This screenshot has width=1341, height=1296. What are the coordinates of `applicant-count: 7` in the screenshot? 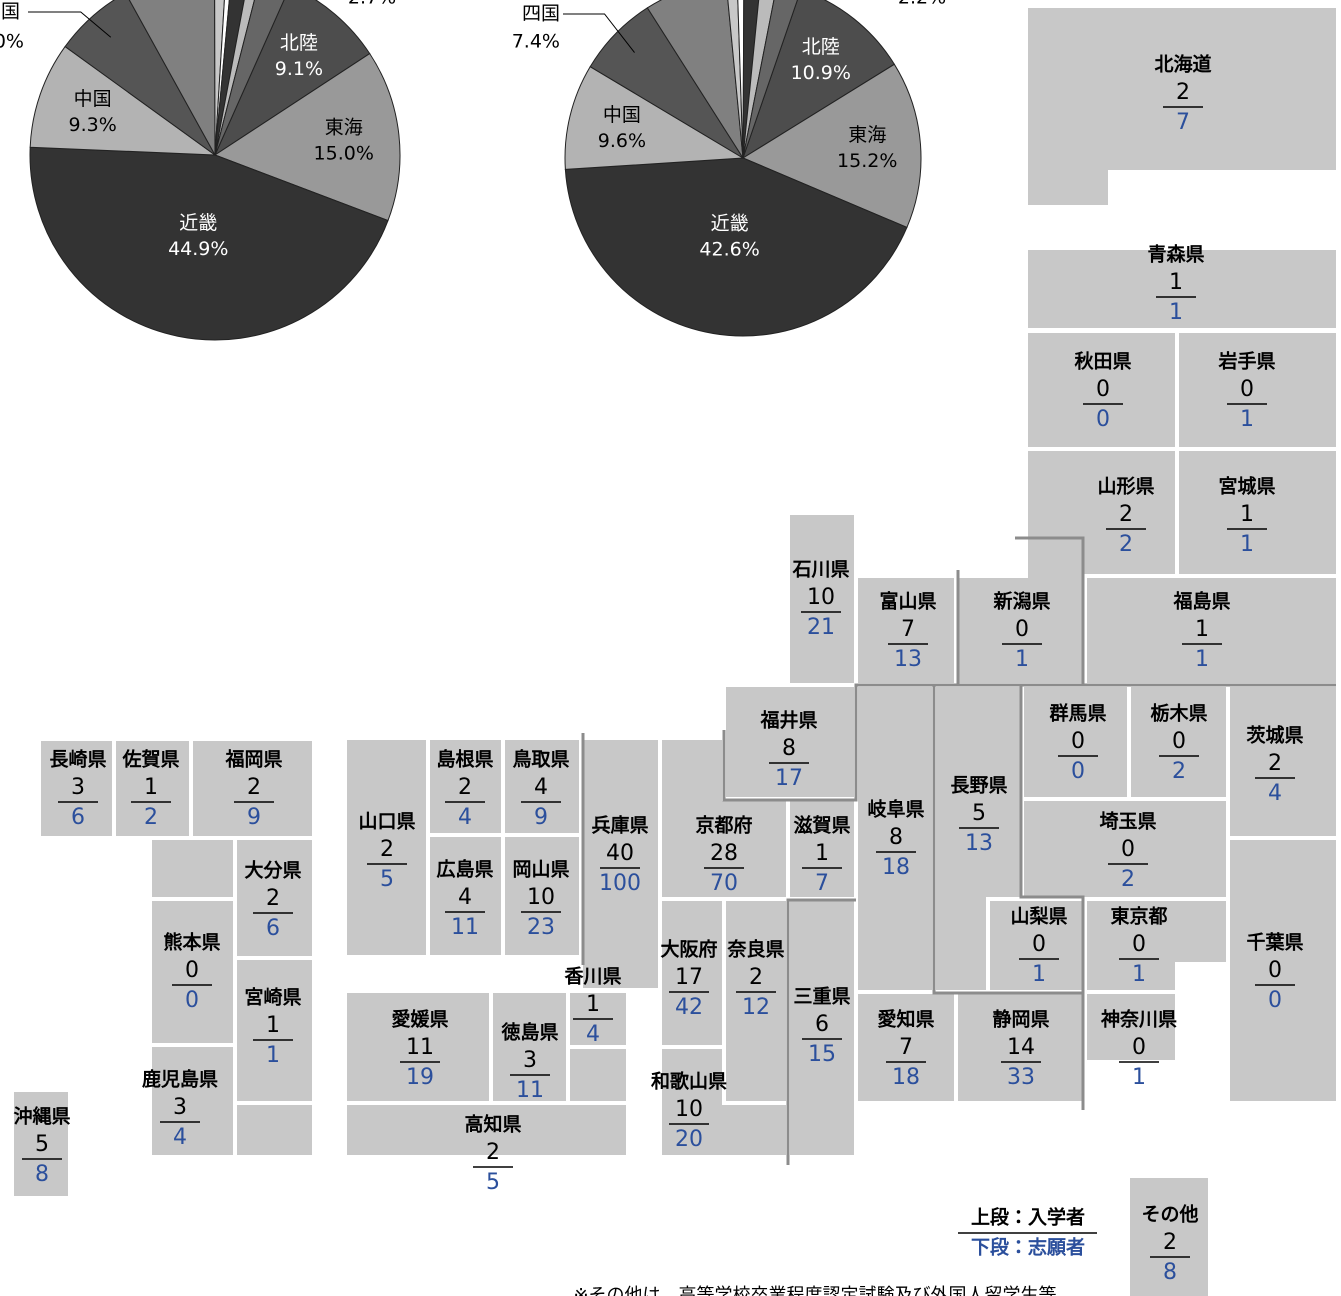 It's located at (822, 883).